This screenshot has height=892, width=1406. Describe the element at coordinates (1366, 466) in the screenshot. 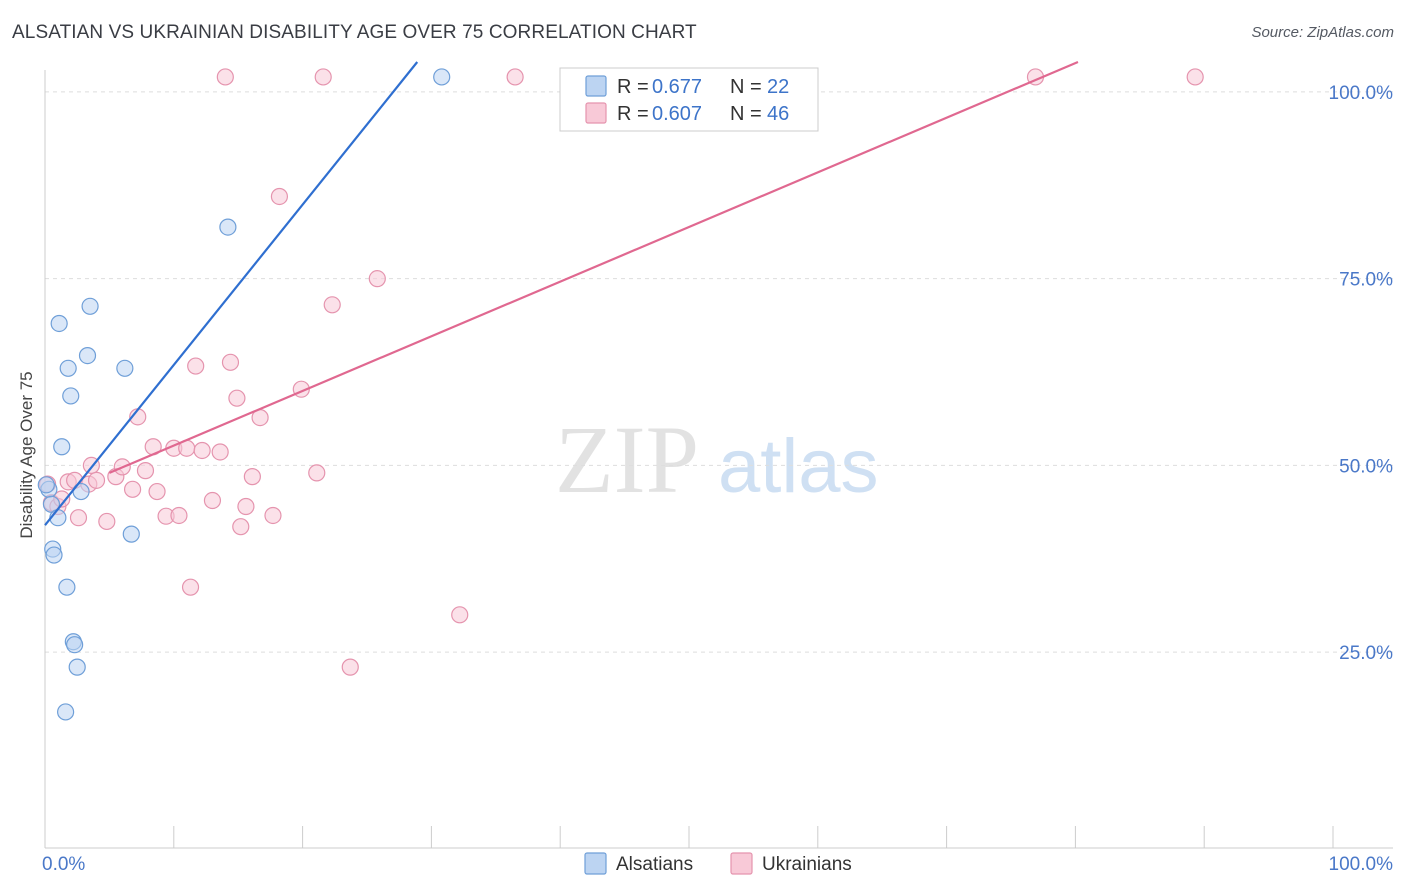

I see `y-tick-label: 50.0%` at that location.